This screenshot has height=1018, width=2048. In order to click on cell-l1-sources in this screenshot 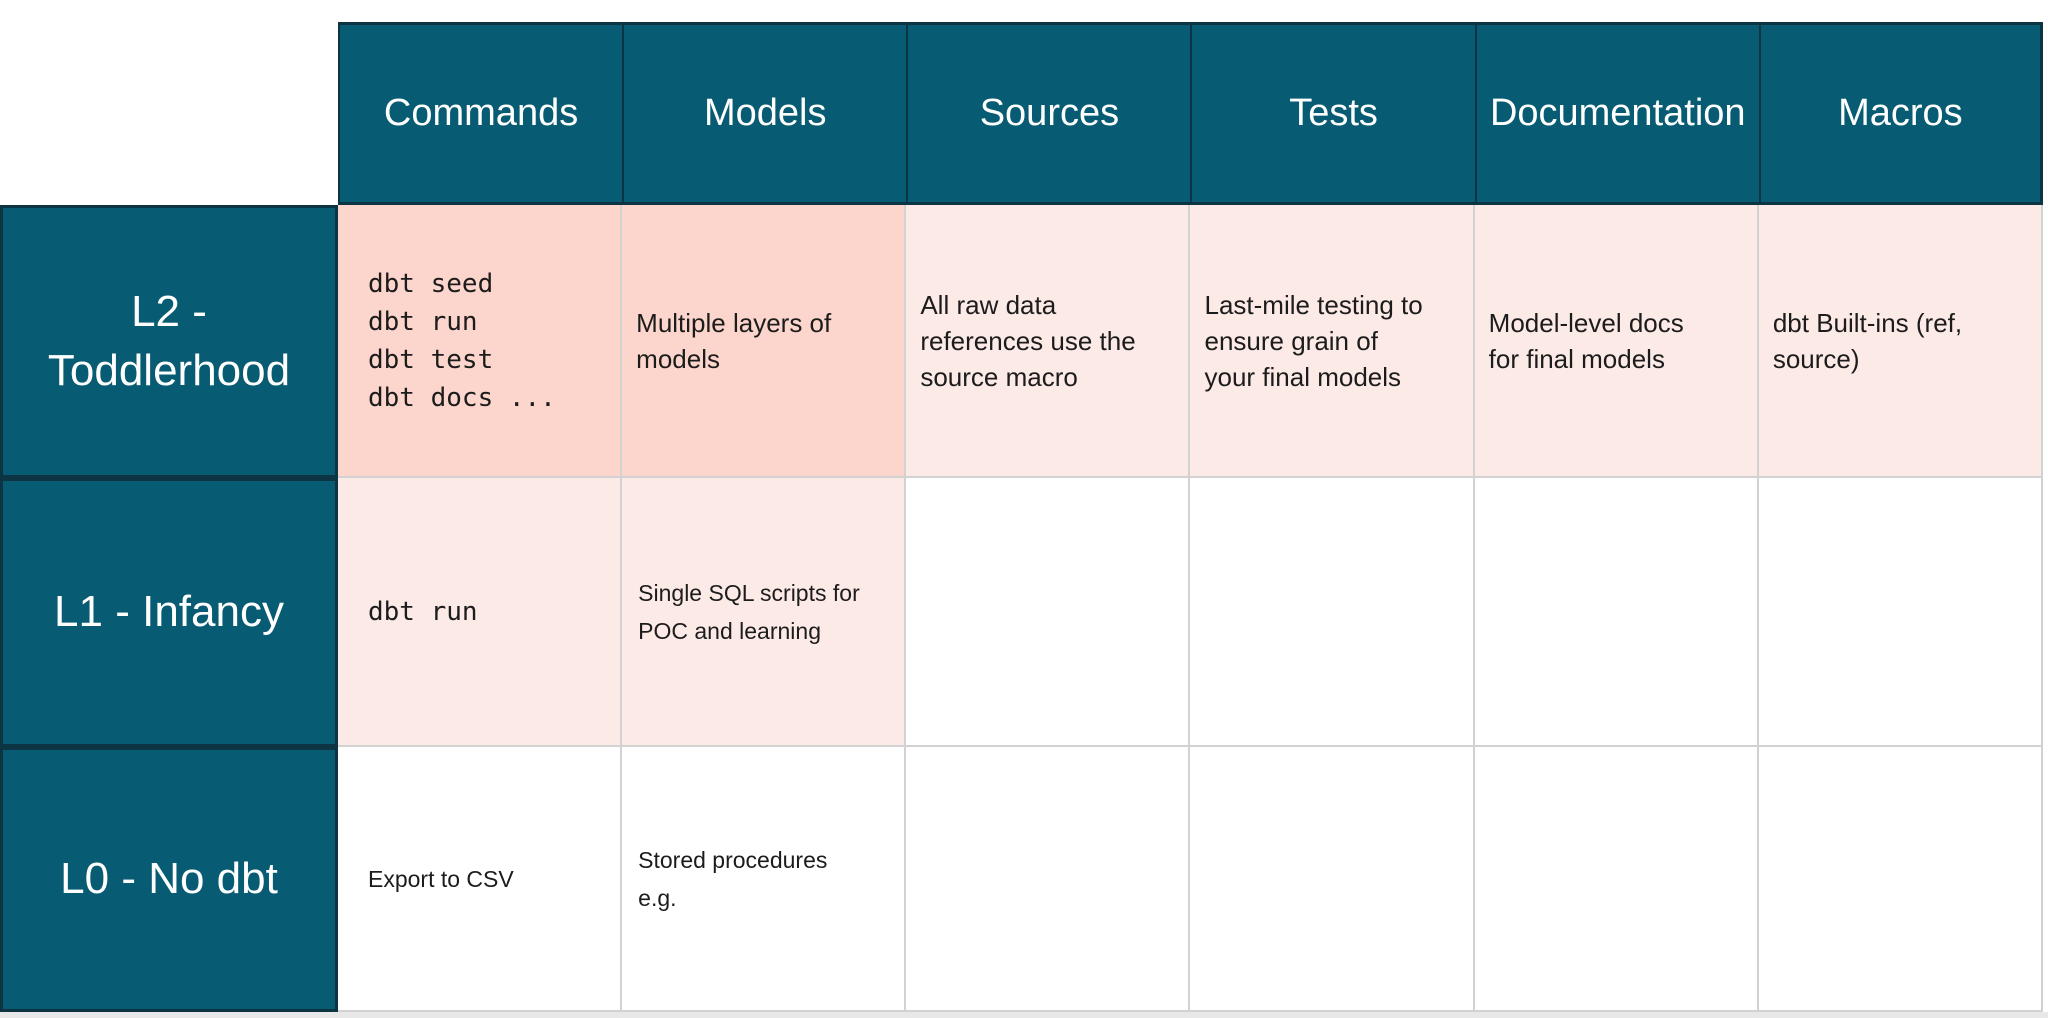, I will do `click(1048, 612)`.